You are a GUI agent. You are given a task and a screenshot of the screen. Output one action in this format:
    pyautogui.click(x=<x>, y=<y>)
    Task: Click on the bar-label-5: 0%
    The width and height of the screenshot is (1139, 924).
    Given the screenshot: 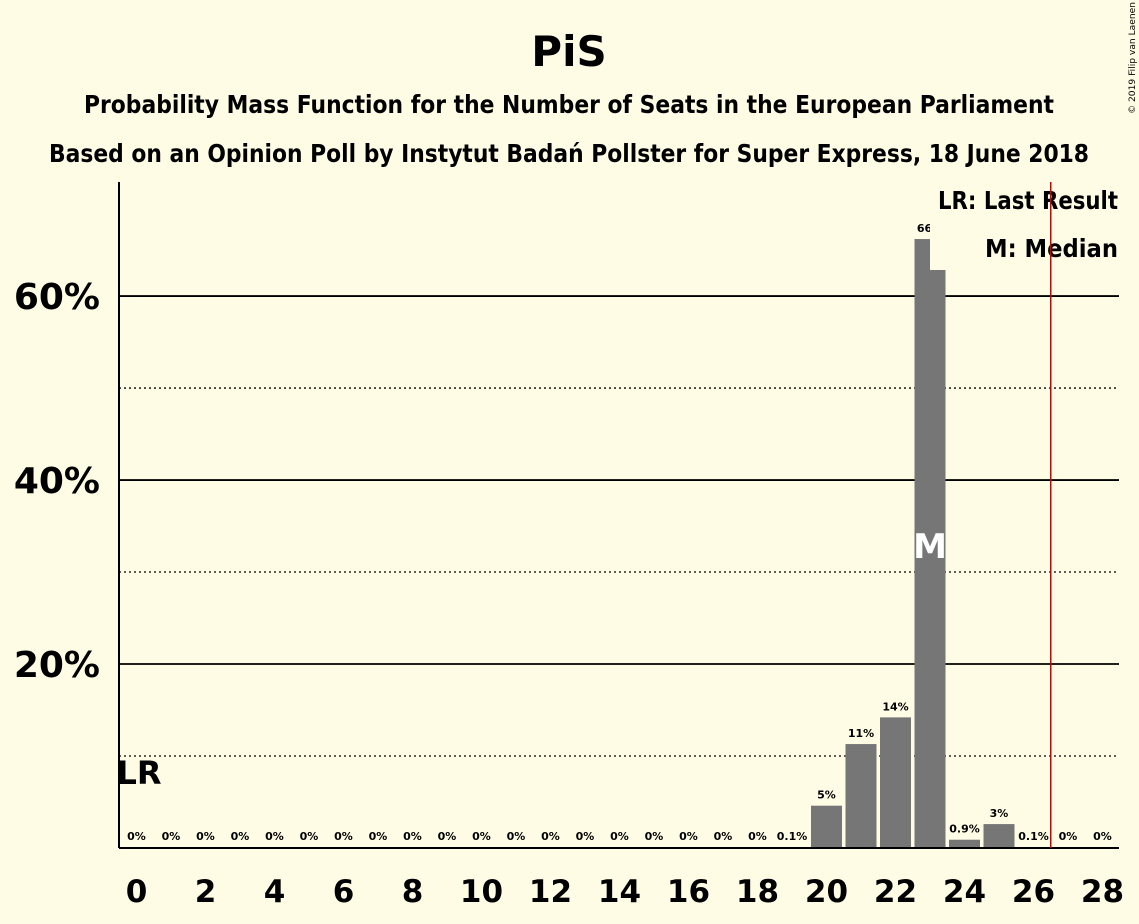 What is the action you would take?
    pyautogui.click(x=309, y=836)
    